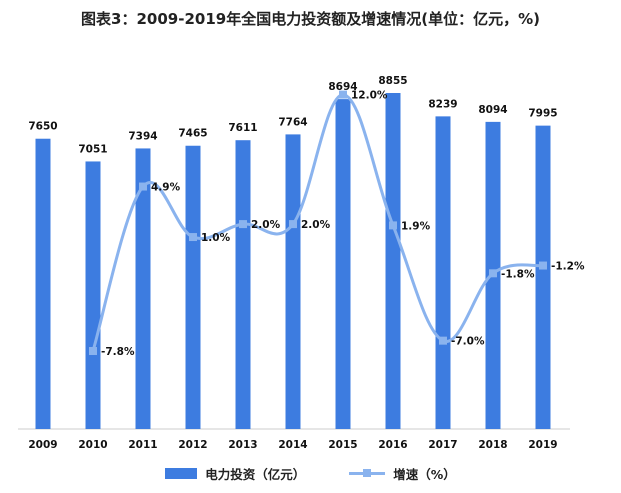 This screenshot has width=621, height=493. I want to click on bar-2016, so click(393, 261).